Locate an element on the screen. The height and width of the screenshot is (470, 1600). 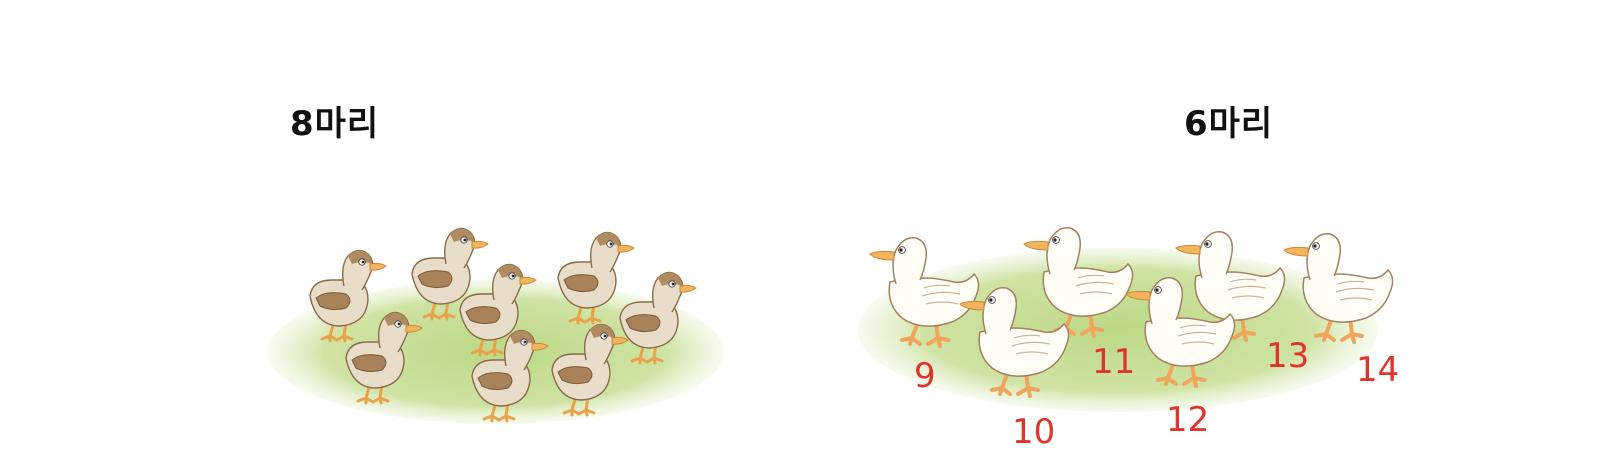
counting-number: 14 is located at coordinates (1378, 370).